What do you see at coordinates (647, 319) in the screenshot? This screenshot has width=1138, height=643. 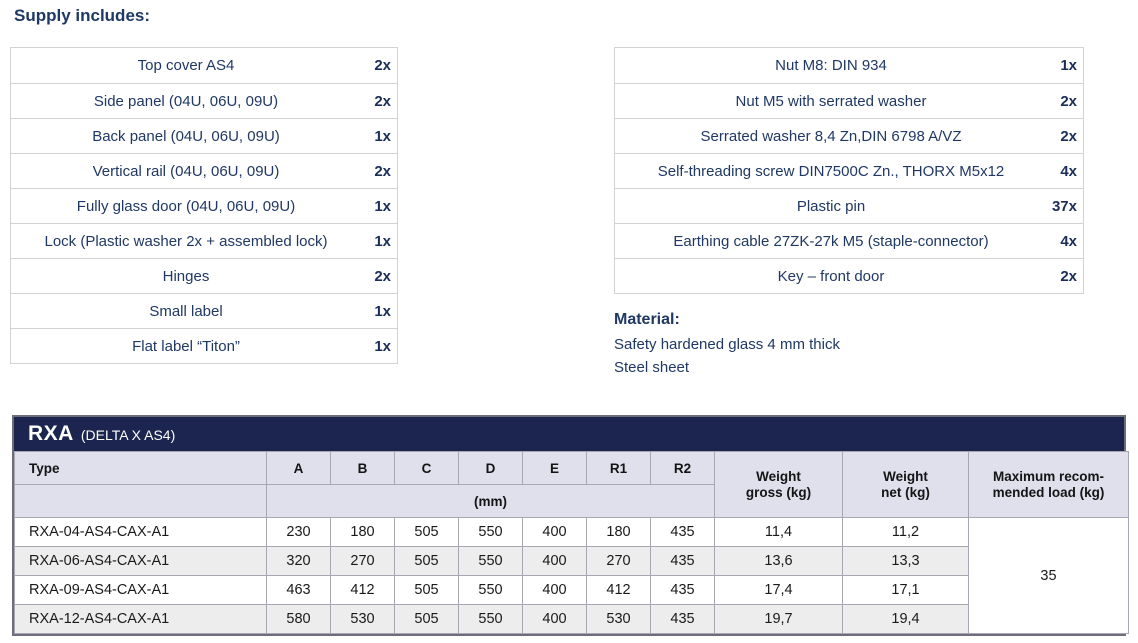 I see `material-heading: Material:` at bounding box center [647, 319].